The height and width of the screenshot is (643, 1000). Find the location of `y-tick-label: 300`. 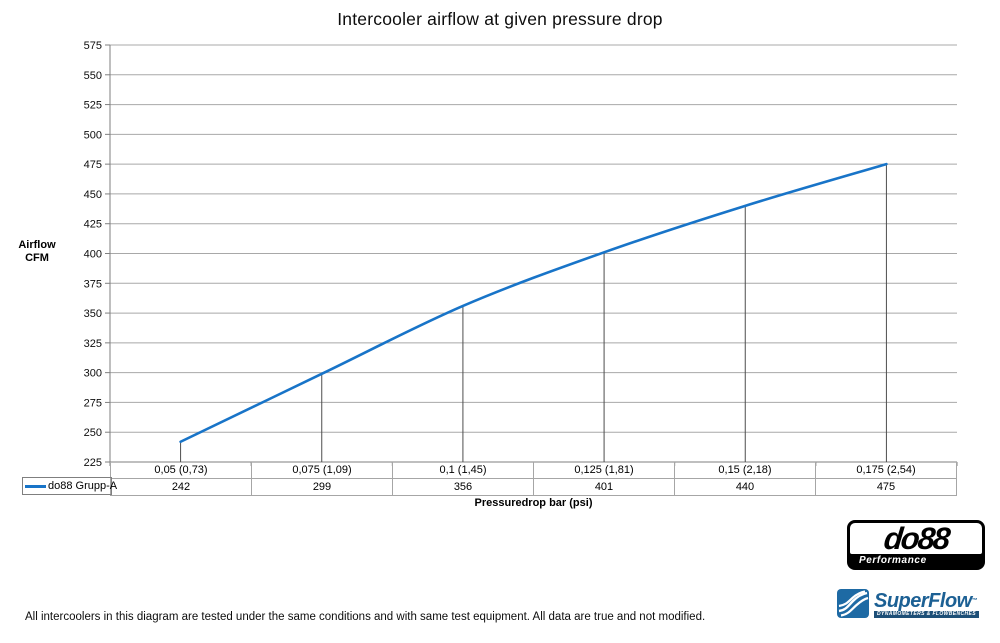

y-tick-label: 300 is located at coordinates (93, 374).